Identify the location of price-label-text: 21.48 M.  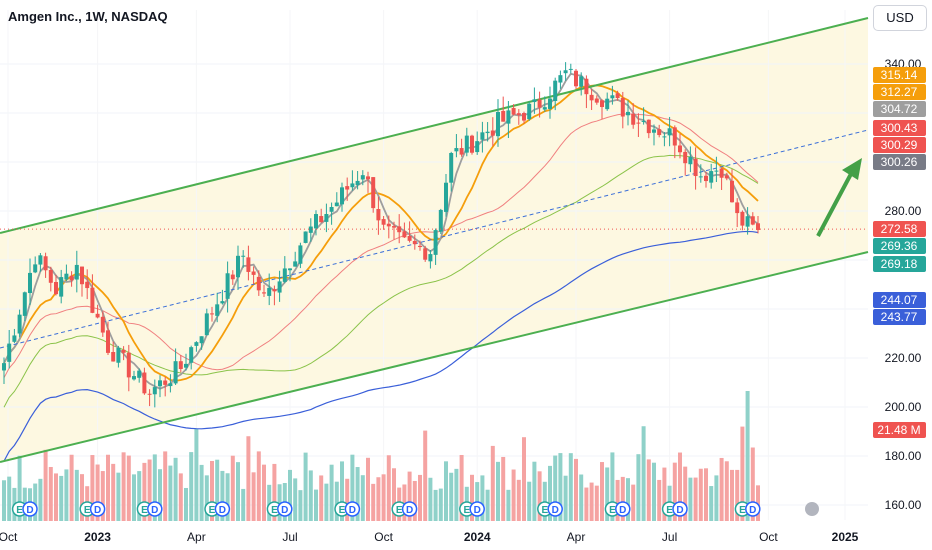
(898, 430).